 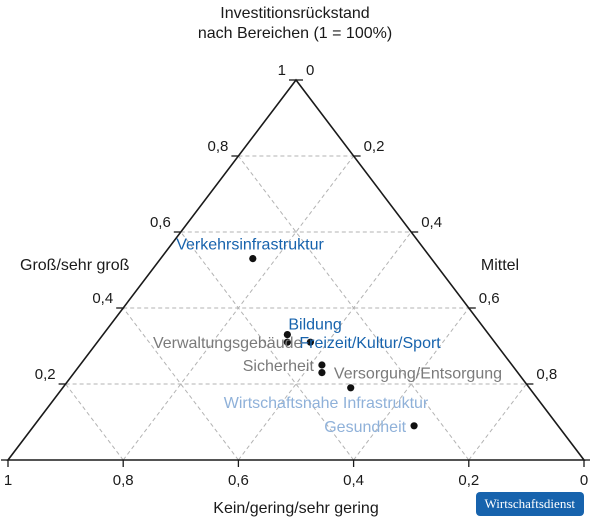 What do you see at coordinates (8, 480) in the screenshot?
I see `bottom-tick-label: 1` at bounding box center [8, 480].